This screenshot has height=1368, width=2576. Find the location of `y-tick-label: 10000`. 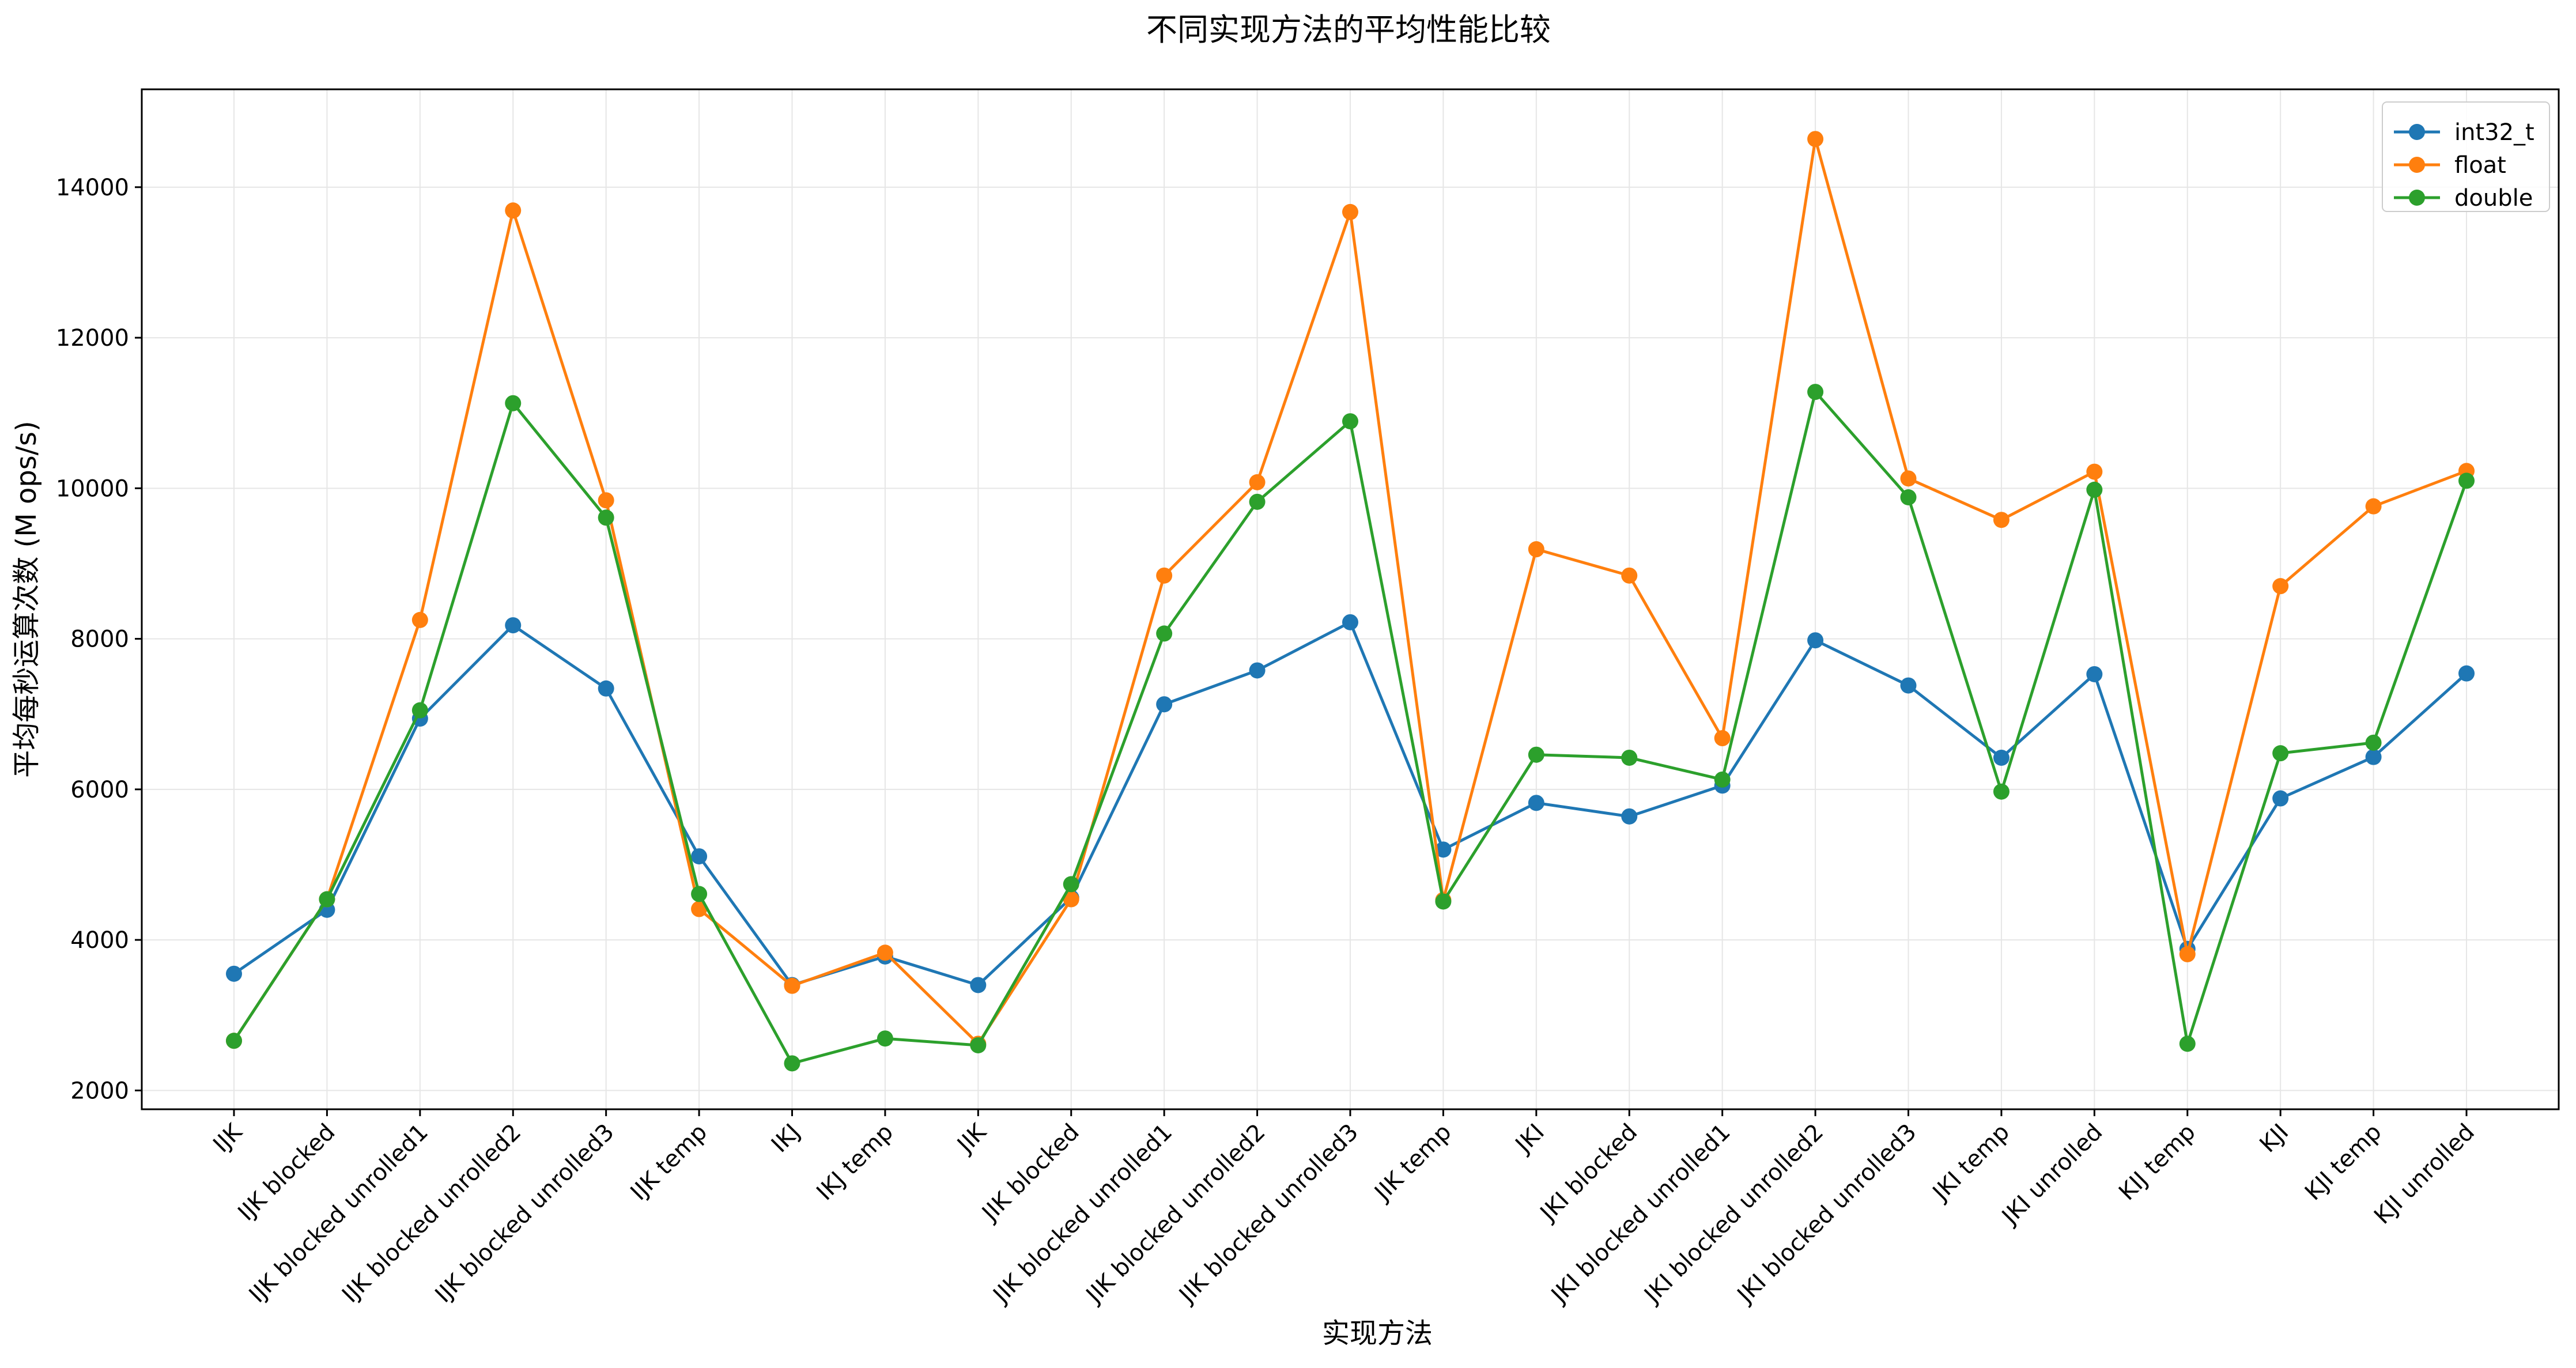

y-tick-label: 10000 is located at coordinates (92, 488).